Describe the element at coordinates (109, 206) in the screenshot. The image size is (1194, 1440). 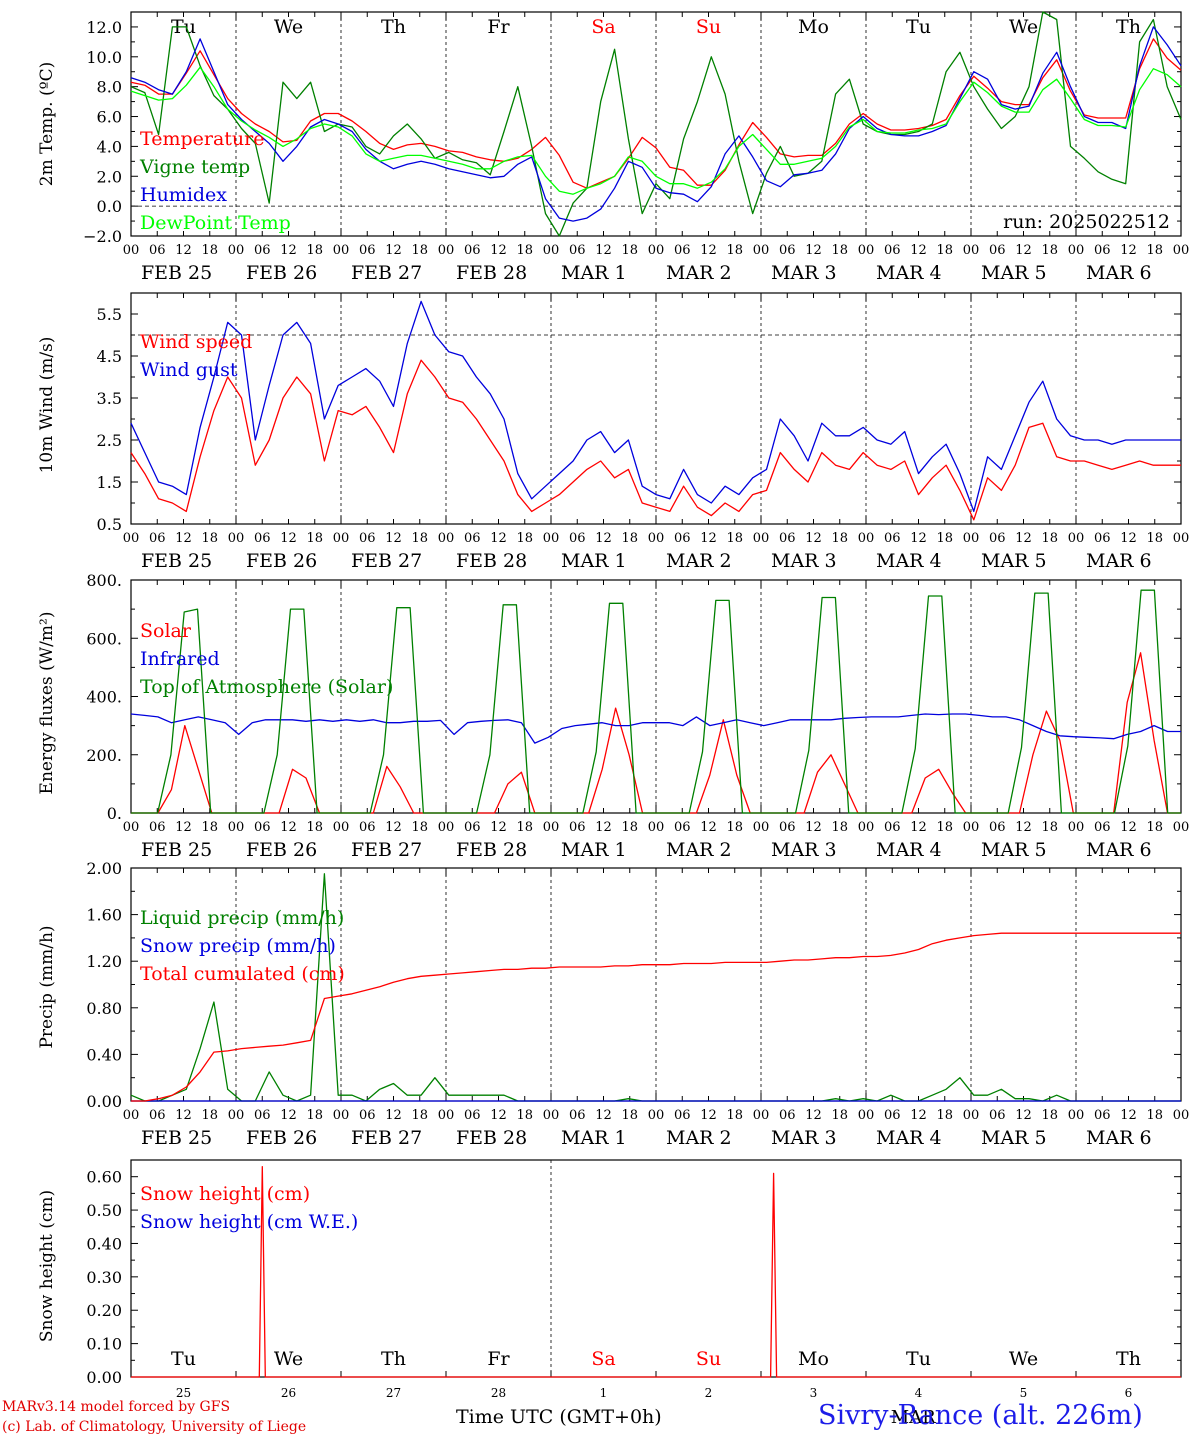
I see `y-tick-label: 0.0` at that location.